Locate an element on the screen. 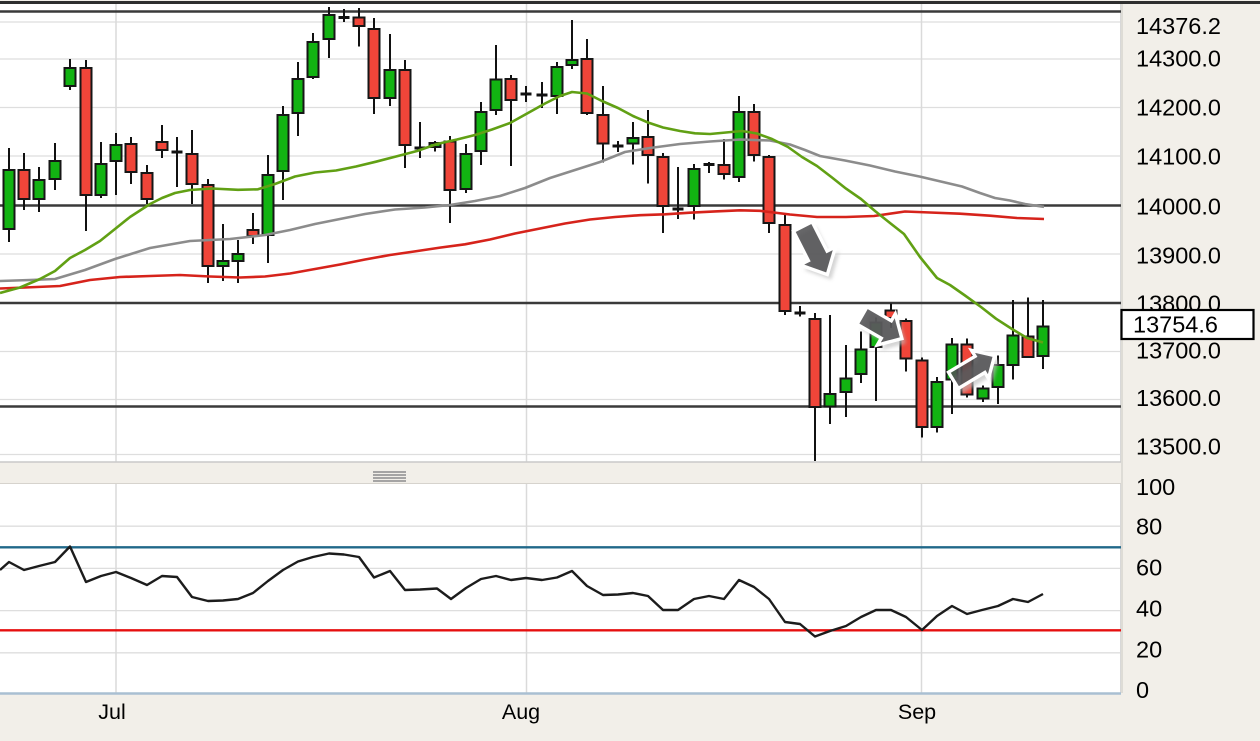 Image resolution: width=1260 pixels, height=741 pixels. svg-text: 60 is located at coordinates (1149, 568).